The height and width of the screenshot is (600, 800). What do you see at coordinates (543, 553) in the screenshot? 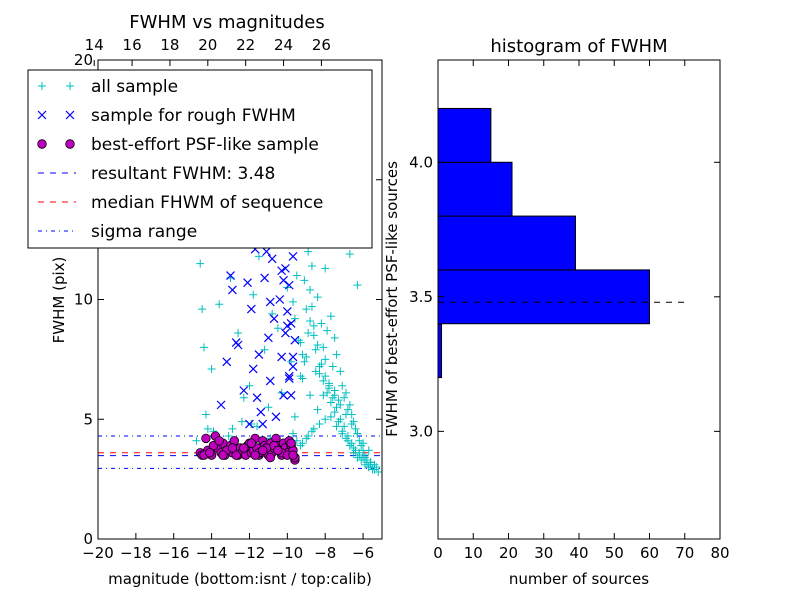
I see `right-xtick-label: 30` at bounding box center [543, 553].